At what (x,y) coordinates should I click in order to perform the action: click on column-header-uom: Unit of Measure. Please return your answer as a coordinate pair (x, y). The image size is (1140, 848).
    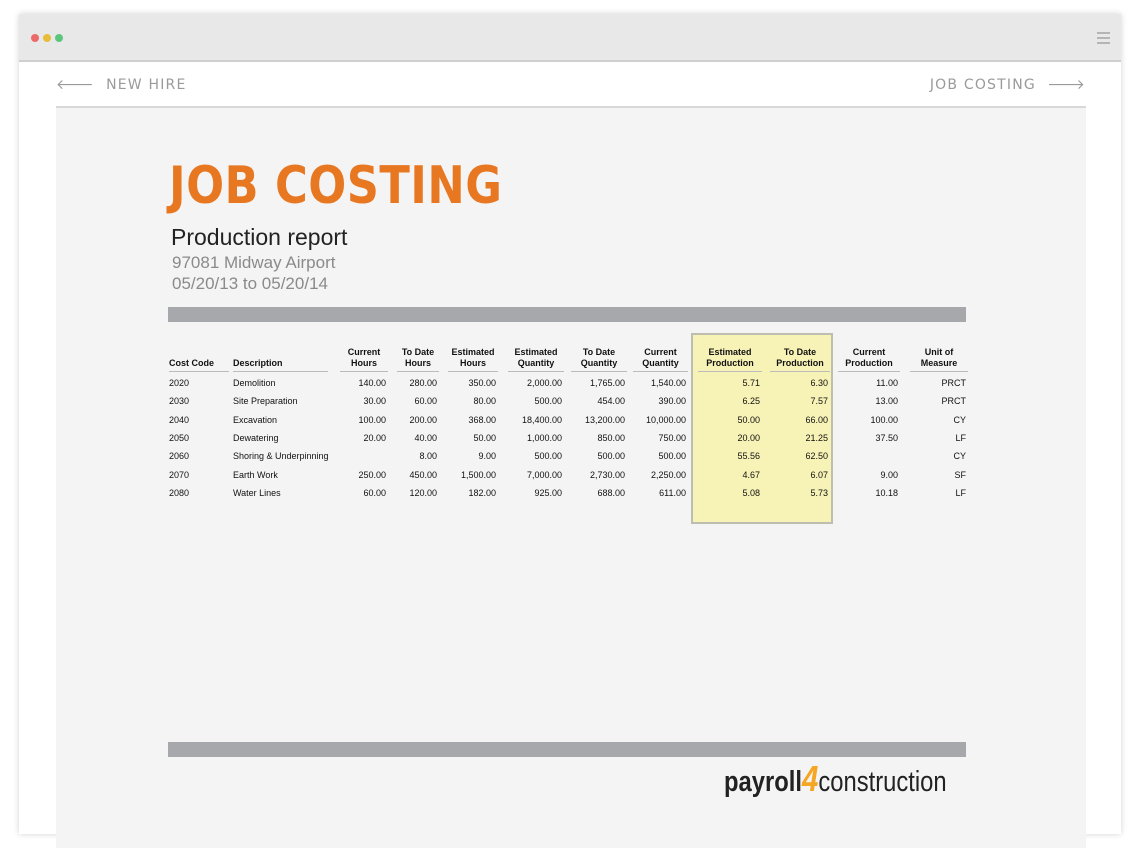
    Looking at the image, I should click on (939, 359).